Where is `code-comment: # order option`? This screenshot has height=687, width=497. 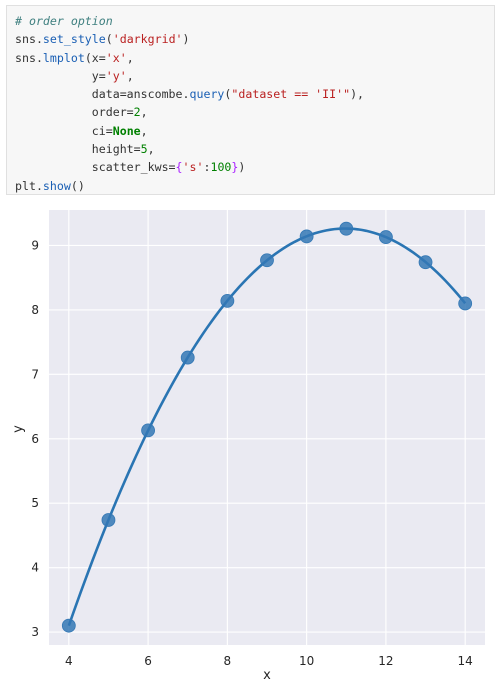
code-comment: # order option is located at coordinates (64, 21).